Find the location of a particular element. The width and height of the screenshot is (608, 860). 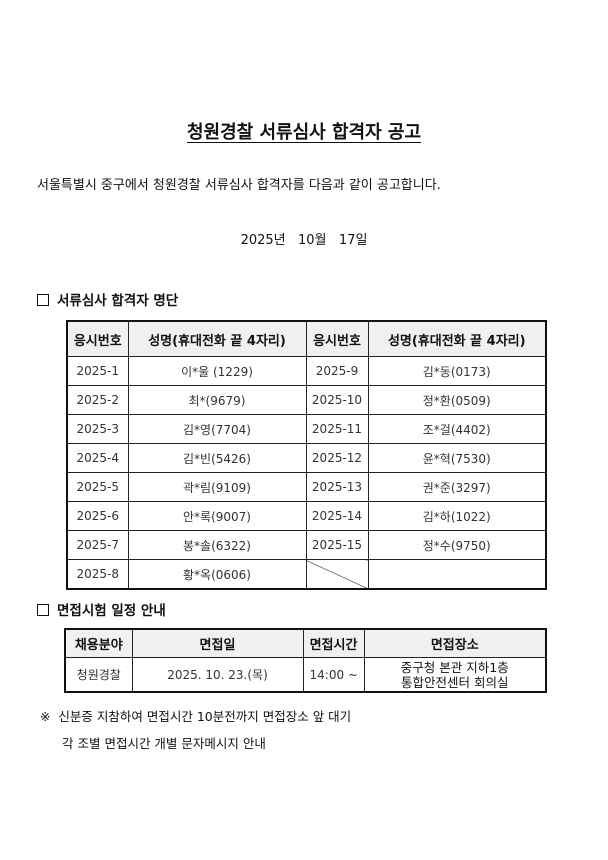

page-title: 청원경찰 서류심사 합격자 공고 is located at coordinates (304, 132).